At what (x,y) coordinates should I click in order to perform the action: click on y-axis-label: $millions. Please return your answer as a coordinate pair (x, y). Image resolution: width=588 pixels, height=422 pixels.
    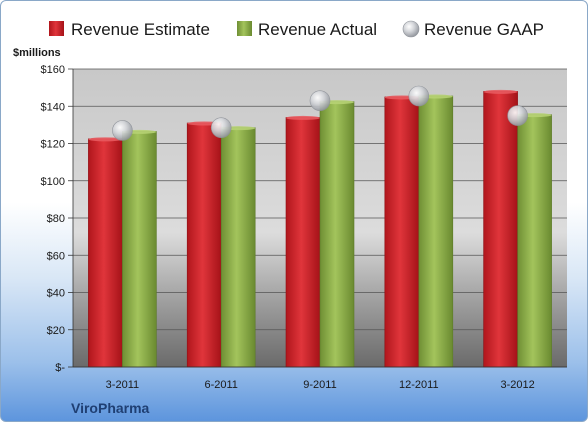
    Looking at the image, I should click on (37, 53).